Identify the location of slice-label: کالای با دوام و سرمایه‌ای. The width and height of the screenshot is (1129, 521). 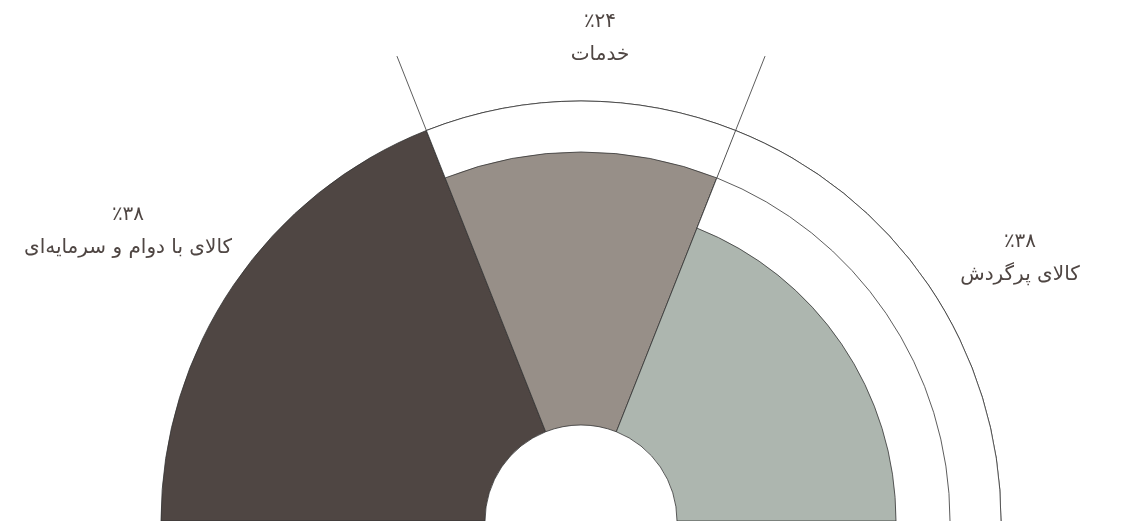
(128, 246).